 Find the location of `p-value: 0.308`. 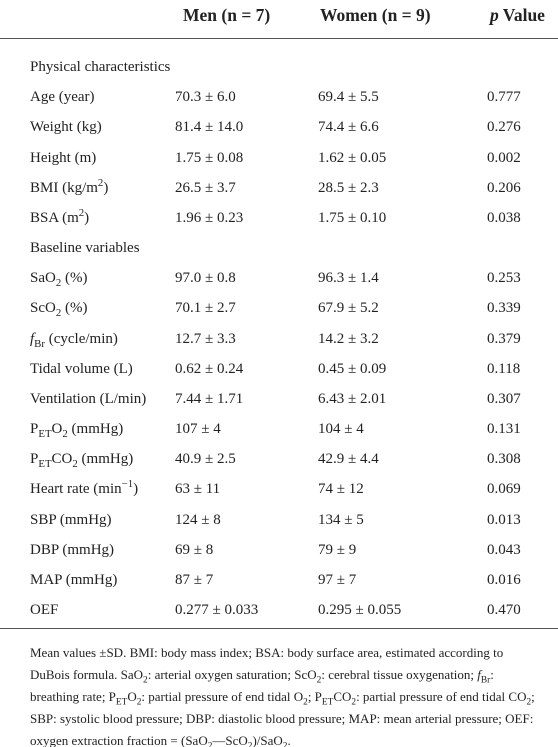

p-value: 0.308 is located at coordinates (504, 459).